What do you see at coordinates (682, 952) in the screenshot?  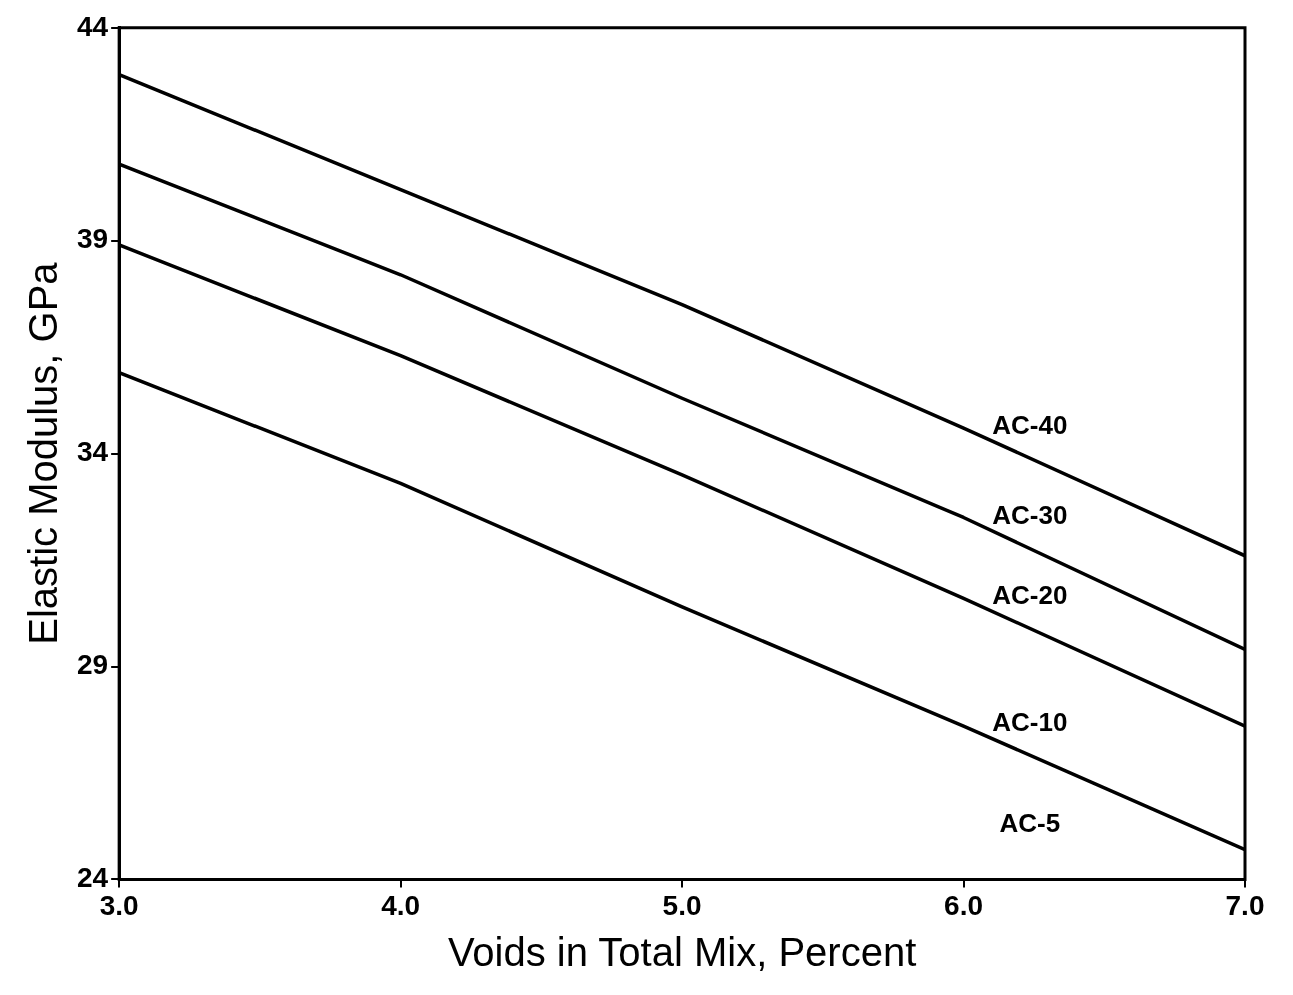 I see `x-axis-title: Voids in Total Mix, Percent` at bounding box center [682, 952].